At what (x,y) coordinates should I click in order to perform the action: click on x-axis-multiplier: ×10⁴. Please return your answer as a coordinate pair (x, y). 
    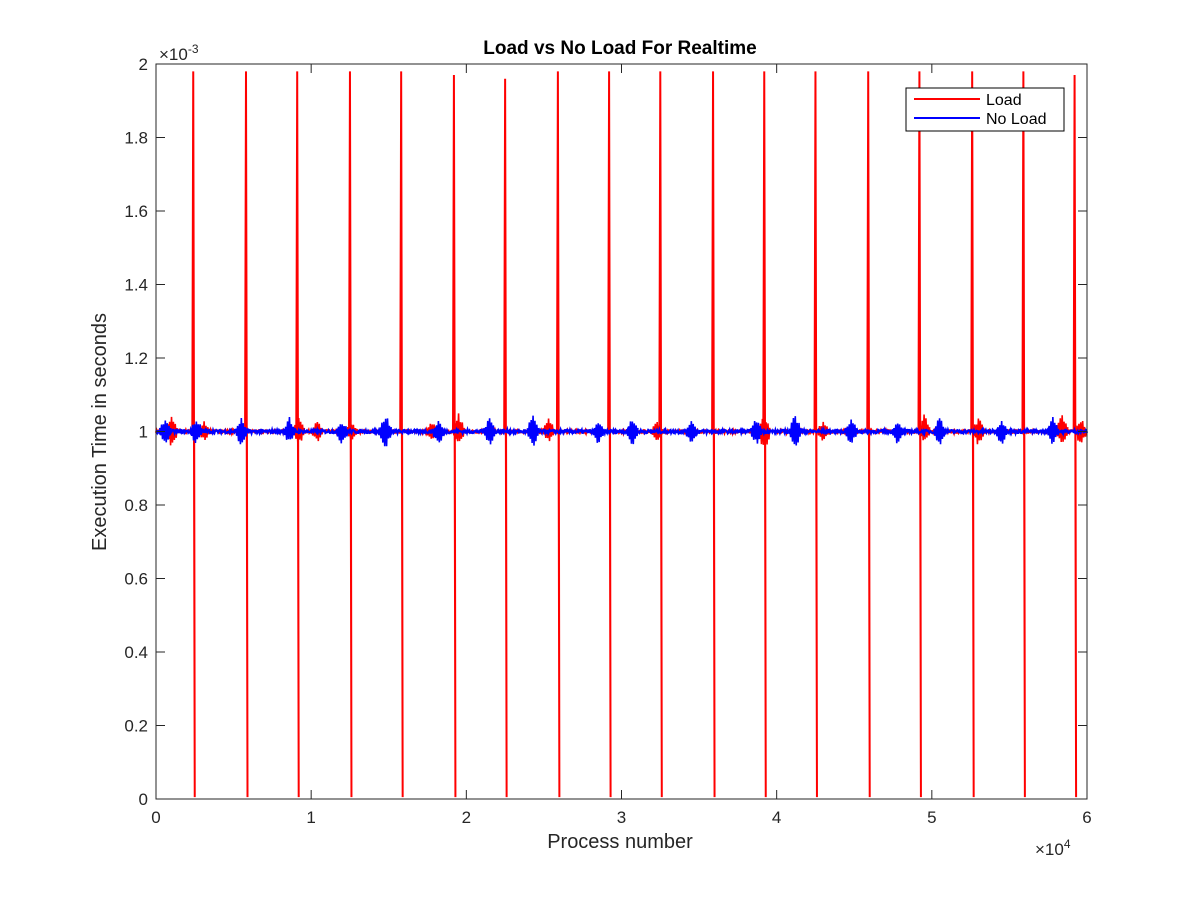
    Looking at the image, I should click on (1053, 848).